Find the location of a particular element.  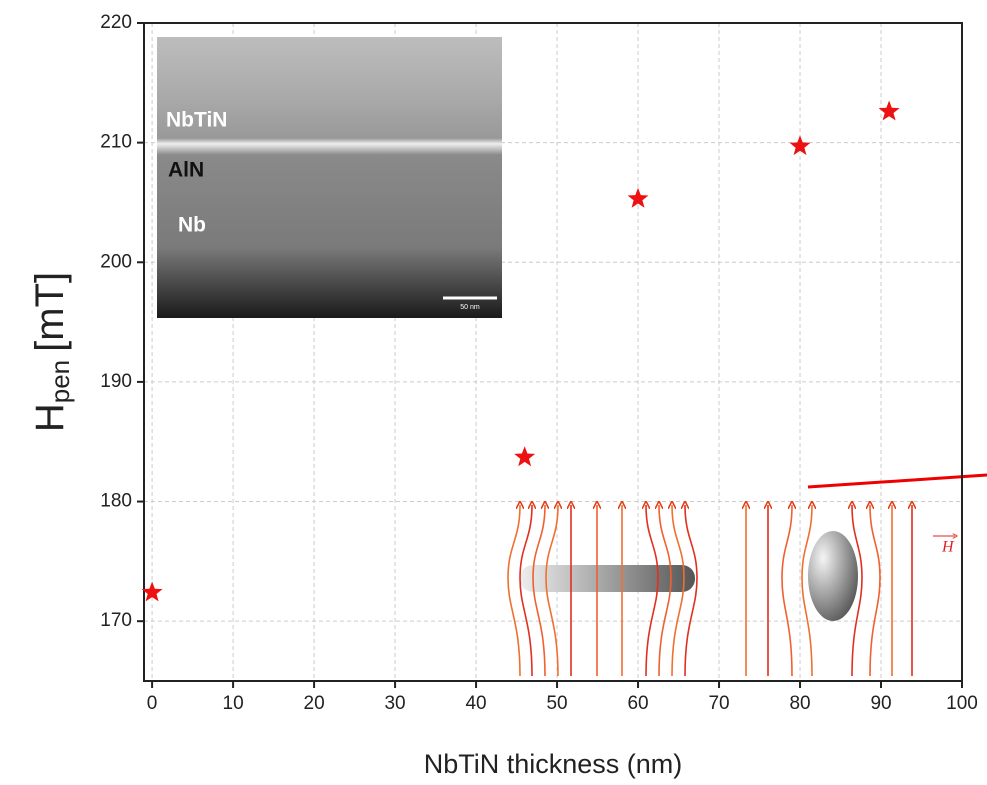

x-tick-label: 30 is located at coordinates (394, 703).